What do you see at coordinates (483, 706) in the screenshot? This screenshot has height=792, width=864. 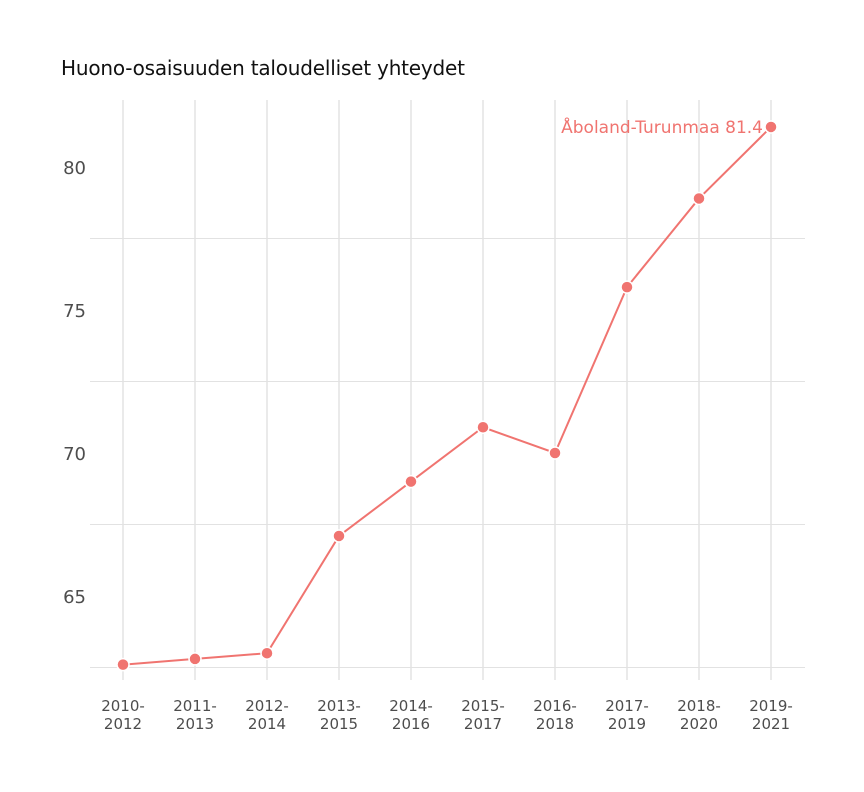 I see `x-tick-label: 2015-` at bounding box center [483, 706].